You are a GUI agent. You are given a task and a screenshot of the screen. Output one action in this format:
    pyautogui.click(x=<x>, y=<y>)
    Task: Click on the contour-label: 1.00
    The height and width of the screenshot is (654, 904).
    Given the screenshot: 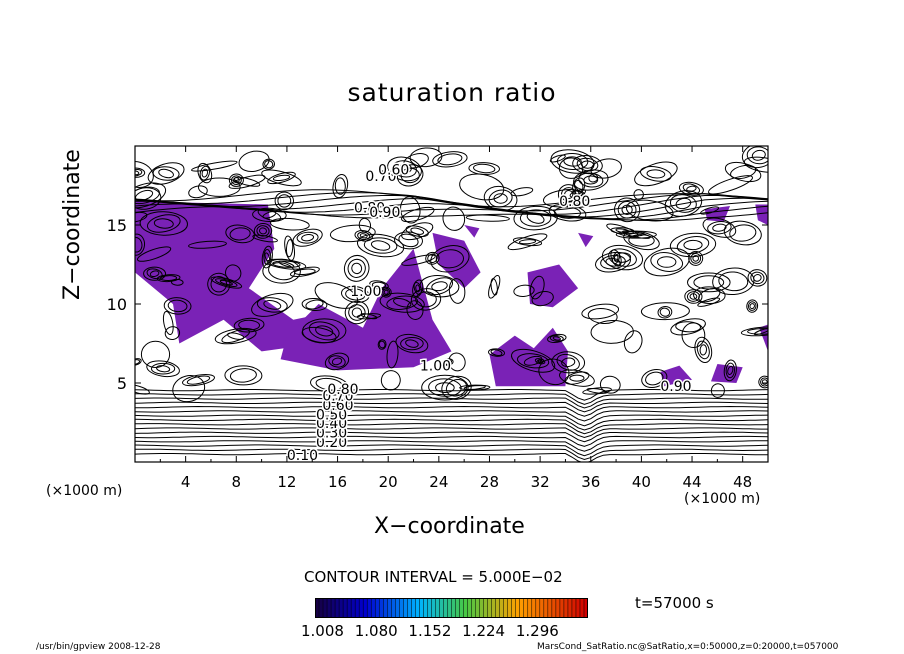 What is the action you would take?
    pyautogui.click(x=365, y=292)
    